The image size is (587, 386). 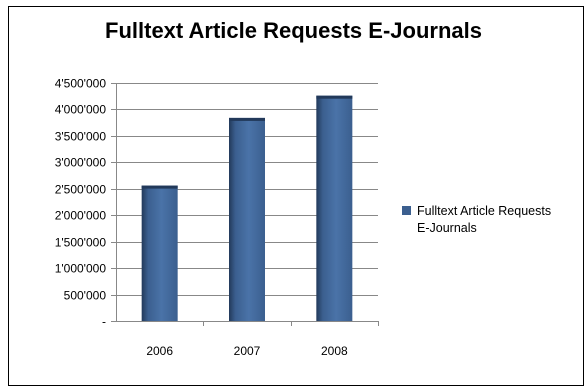 I want to click on y-tick-label: 1'000'000, so click(x=81, y=269).